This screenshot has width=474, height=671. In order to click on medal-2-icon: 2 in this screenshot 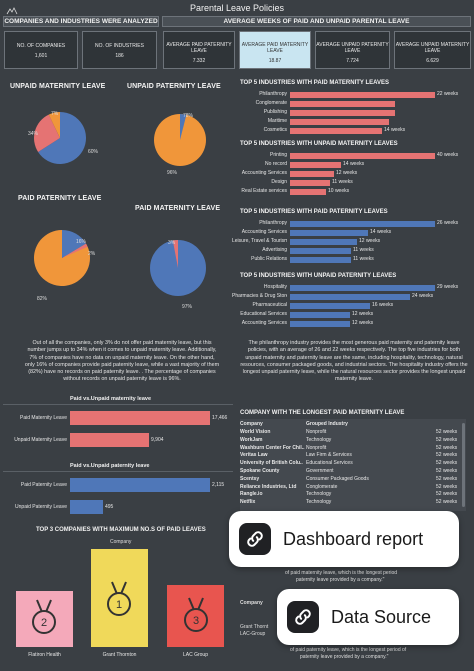, I will do `click(44, 616)`.